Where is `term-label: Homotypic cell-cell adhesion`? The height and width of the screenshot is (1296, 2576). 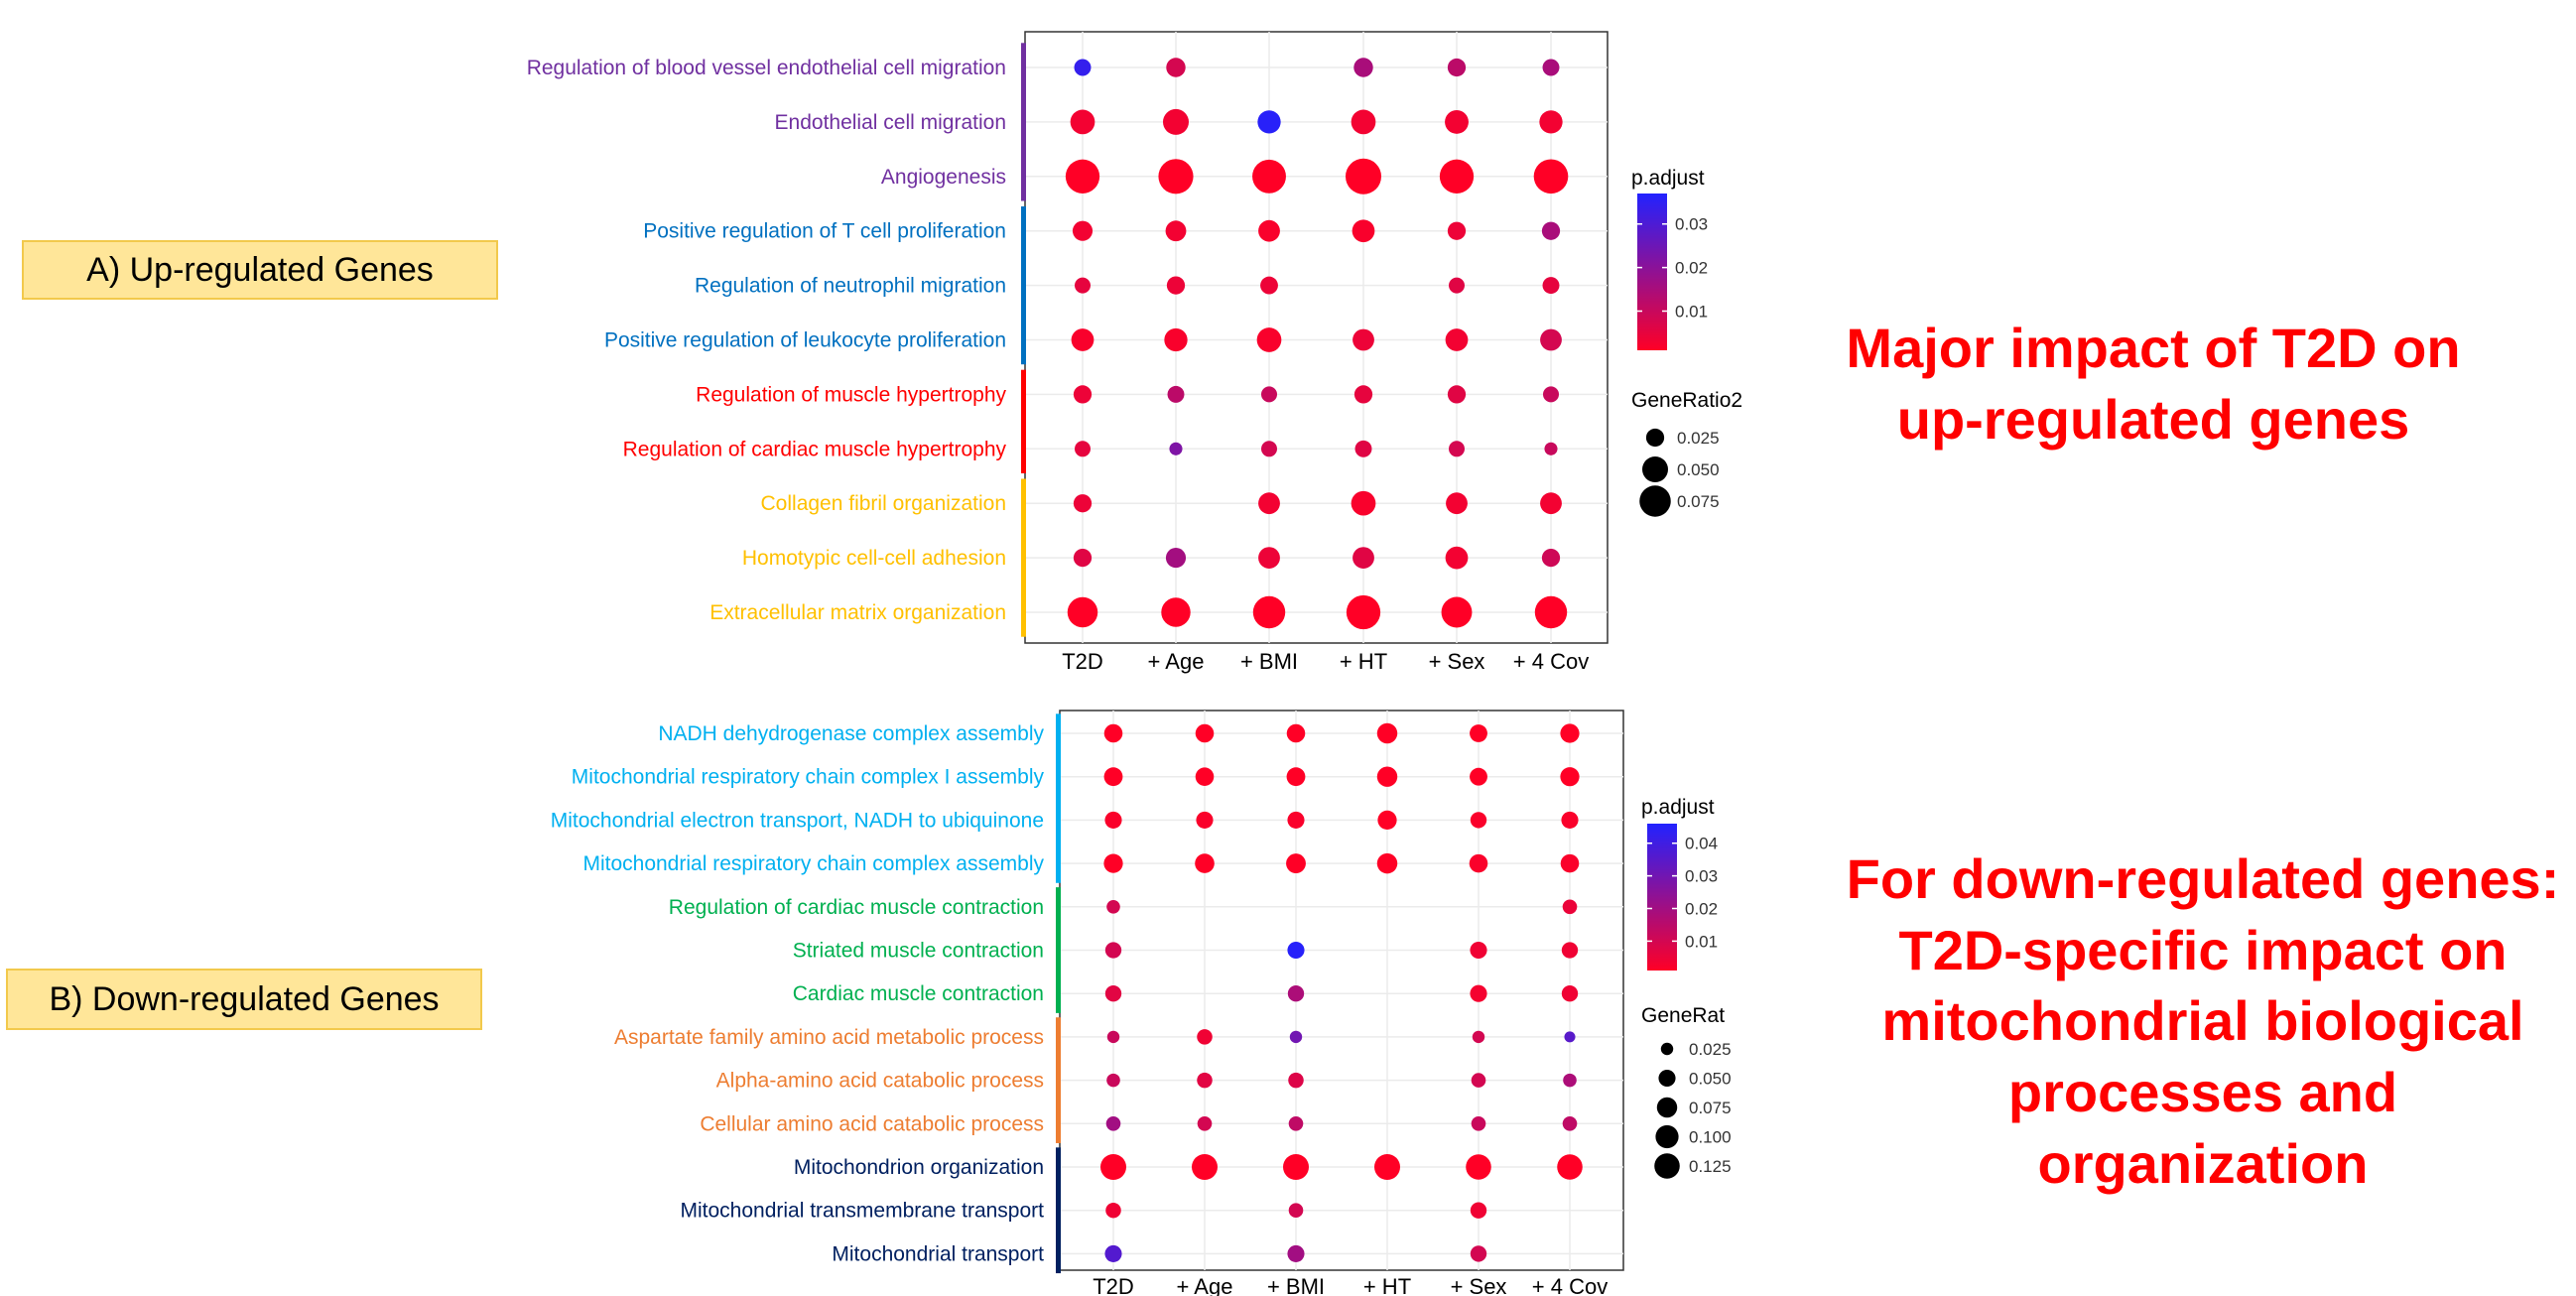 term-label: Homotypic cell-cell adhesion is located at coordinates (874, 558).